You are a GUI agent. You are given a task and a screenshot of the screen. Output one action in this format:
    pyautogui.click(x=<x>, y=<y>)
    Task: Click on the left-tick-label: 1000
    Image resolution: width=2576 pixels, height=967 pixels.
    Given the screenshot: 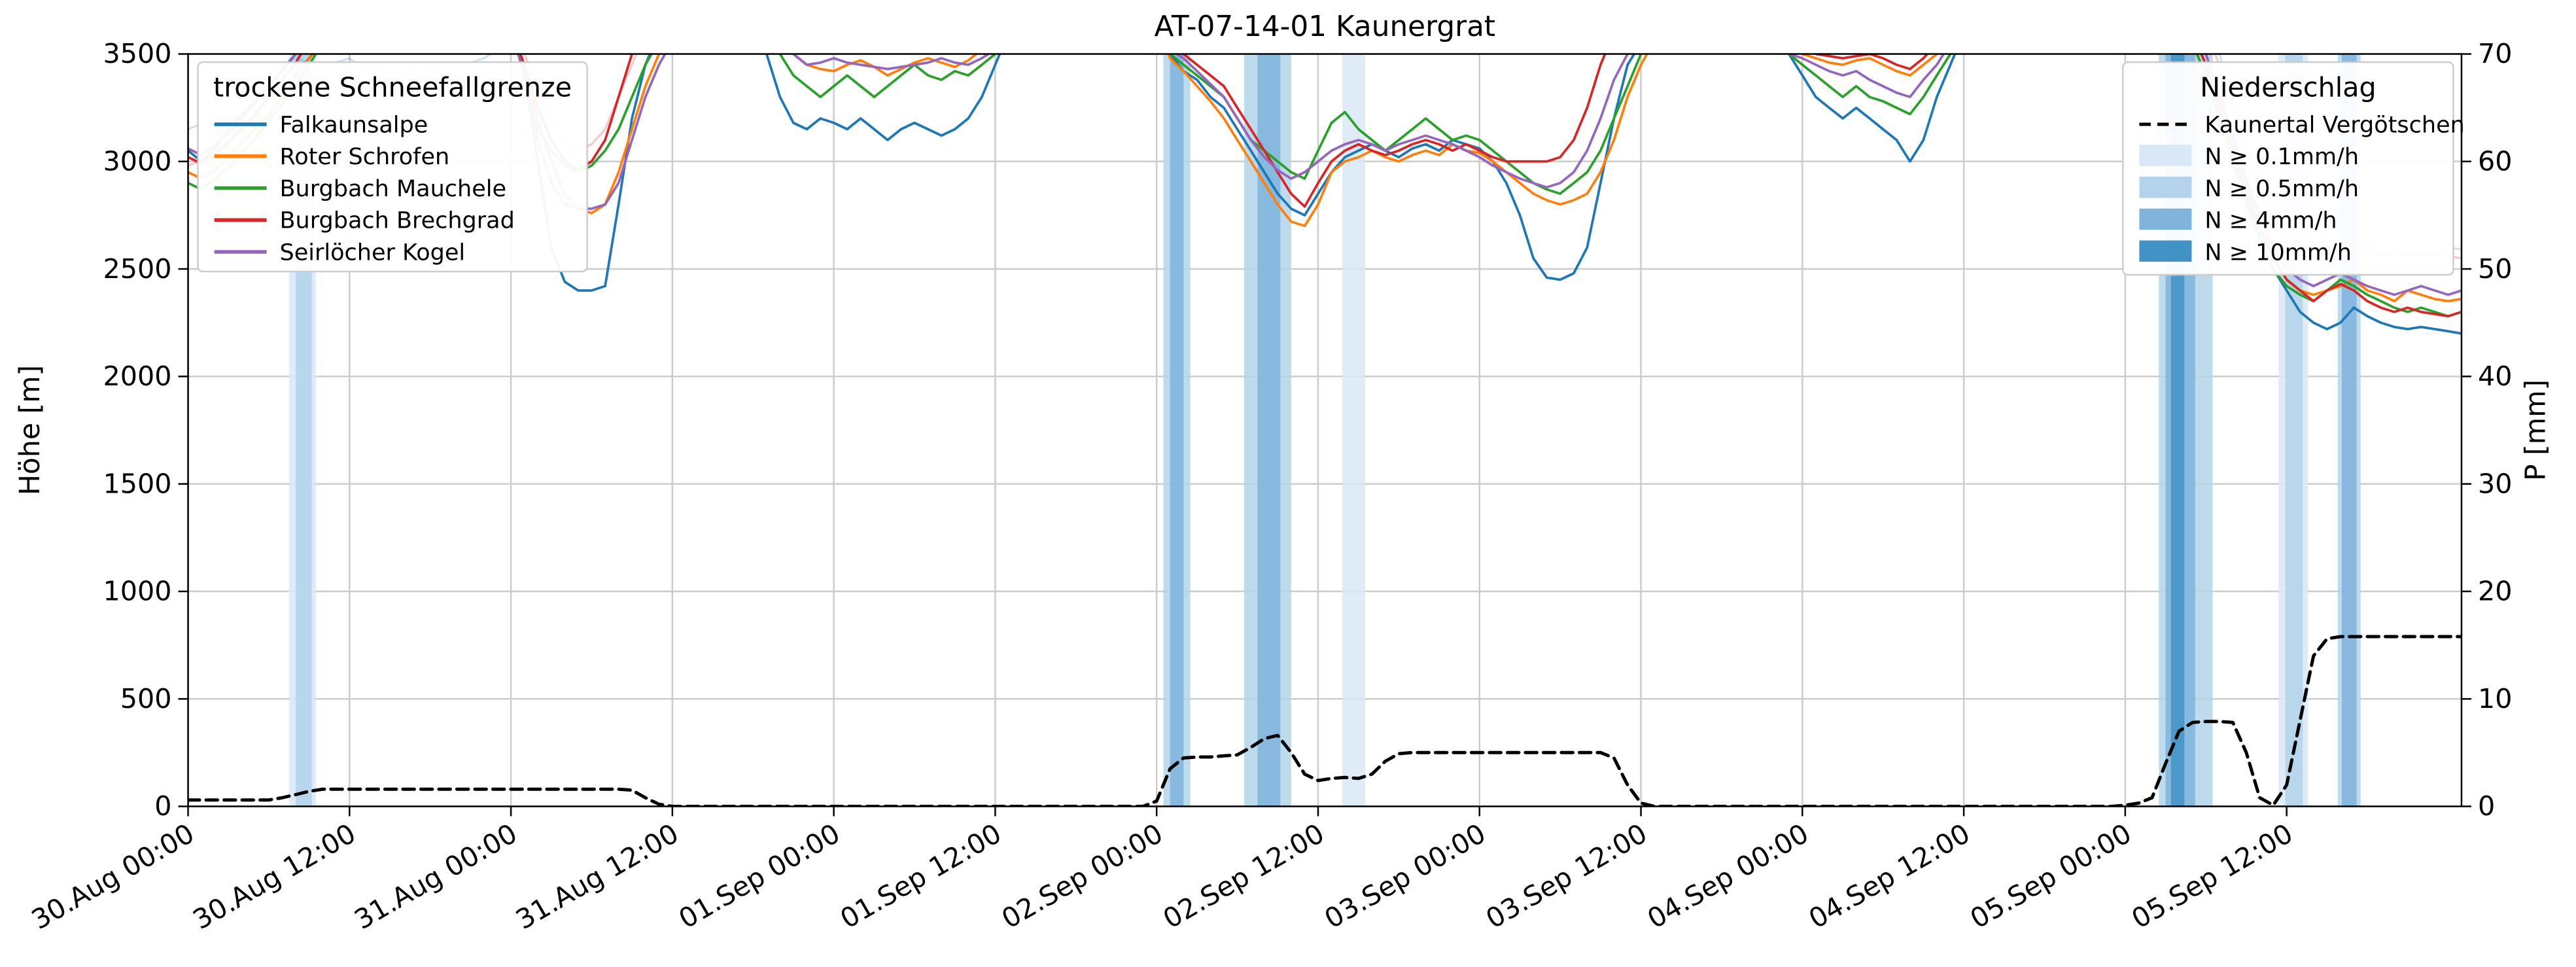 What is the action you would take?
    pyautogui.click(x=137, y=591)
    